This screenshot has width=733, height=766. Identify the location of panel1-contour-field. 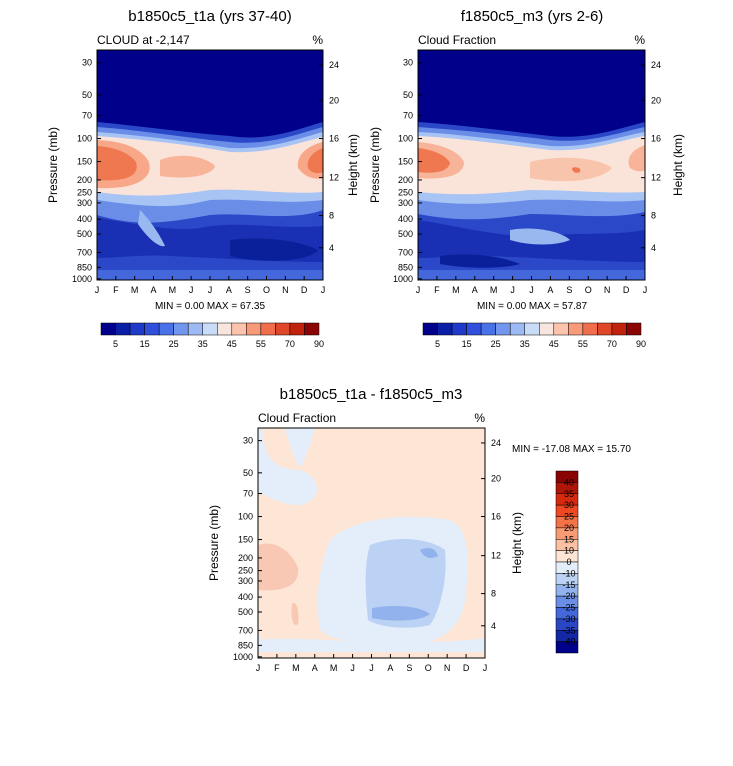
(210, 165).